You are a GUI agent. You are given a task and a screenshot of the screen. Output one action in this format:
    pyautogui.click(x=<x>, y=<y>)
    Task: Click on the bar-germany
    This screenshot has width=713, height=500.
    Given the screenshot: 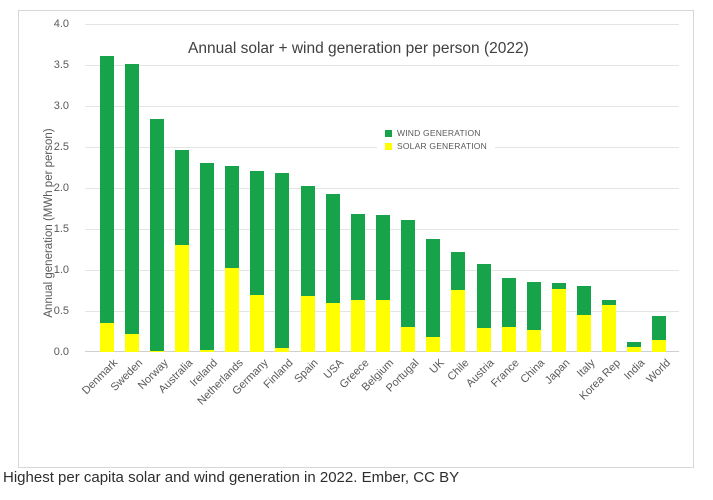 What is the action you would take?
    pyautogui.click(x=257, y=261)
    